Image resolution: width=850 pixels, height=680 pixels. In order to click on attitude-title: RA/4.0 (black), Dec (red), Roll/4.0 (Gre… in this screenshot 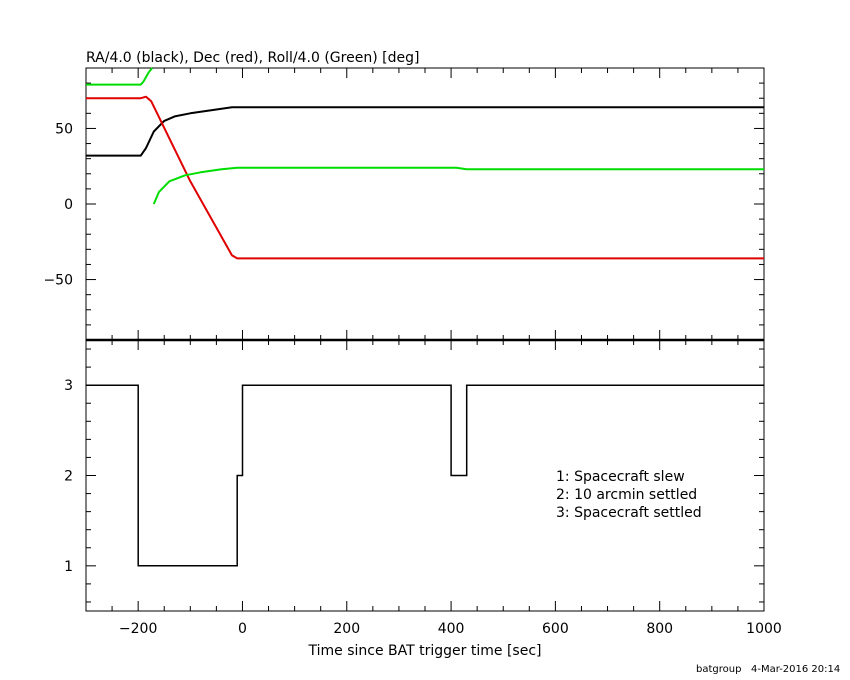, I will do `click(252, 58)`.